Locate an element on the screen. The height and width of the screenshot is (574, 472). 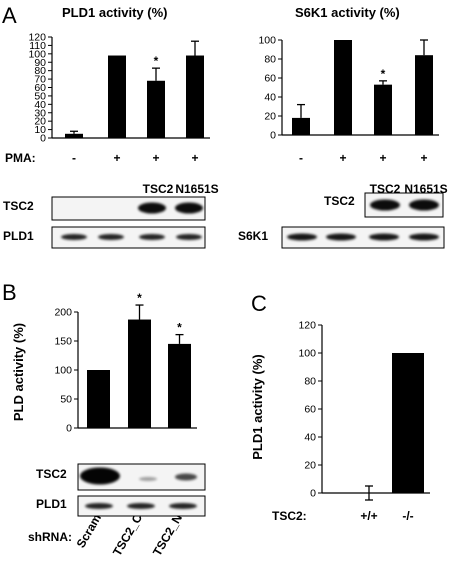
chart-title-s6k1: S6K1 activity (%) is located at coordinates (347, 12).